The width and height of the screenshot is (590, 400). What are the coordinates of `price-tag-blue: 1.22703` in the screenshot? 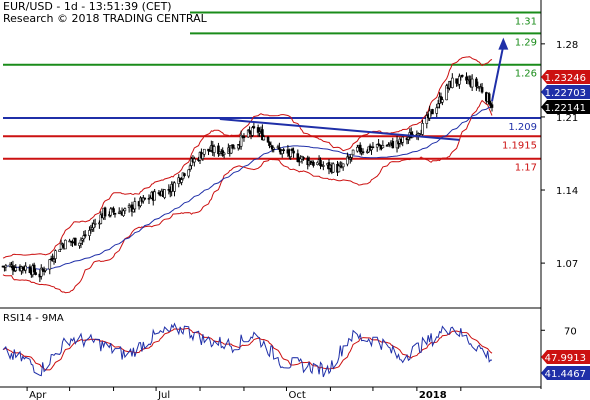 It's located at (565, 92).